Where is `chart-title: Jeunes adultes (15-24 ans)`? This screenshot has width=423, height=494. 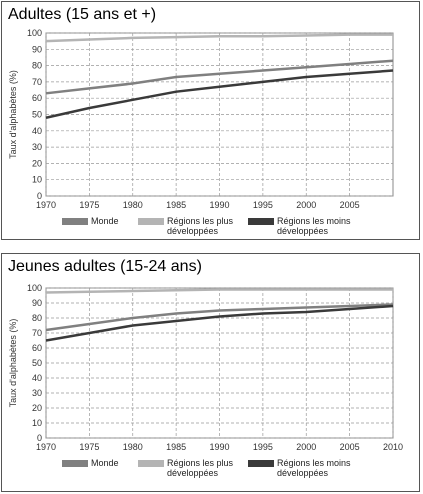 chart-title: Jeunes adultes (15-24 ans) is located at coordinates (105, 266).